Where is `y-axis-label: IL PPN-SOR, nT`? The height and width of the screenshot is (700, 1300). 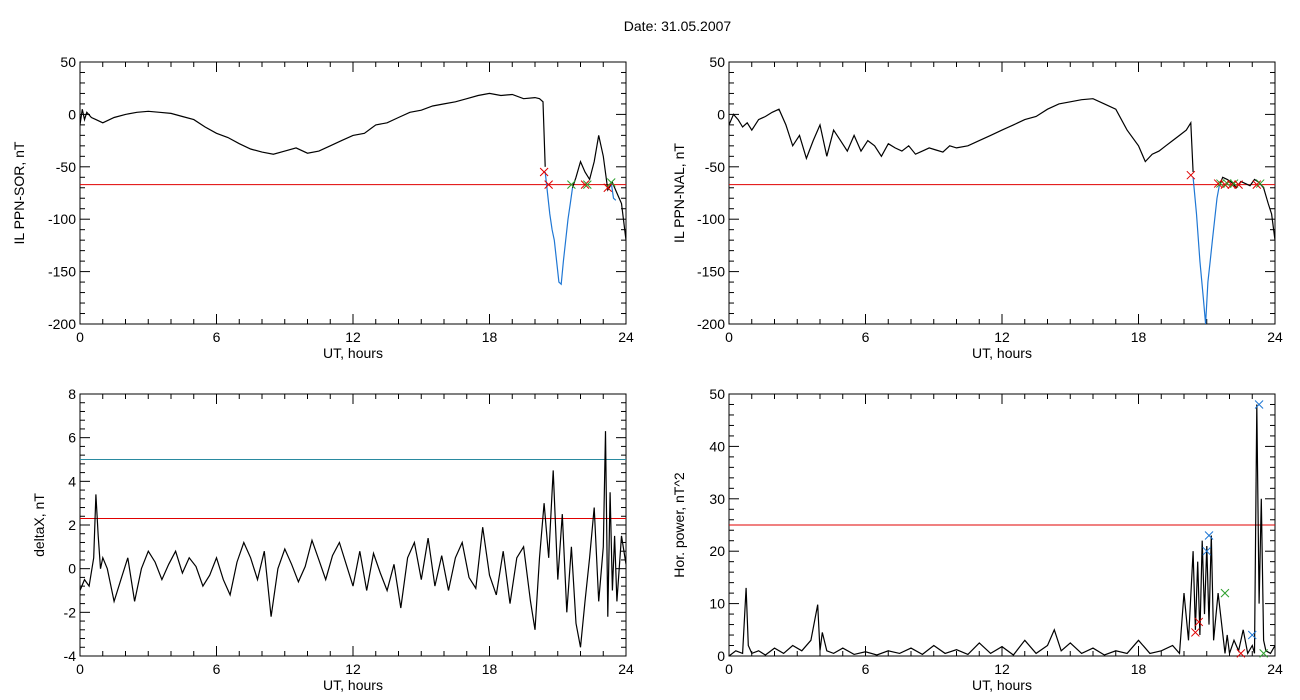 y-axis-label: IL PPN-SOR, nT is located at coordinates (19, 192).